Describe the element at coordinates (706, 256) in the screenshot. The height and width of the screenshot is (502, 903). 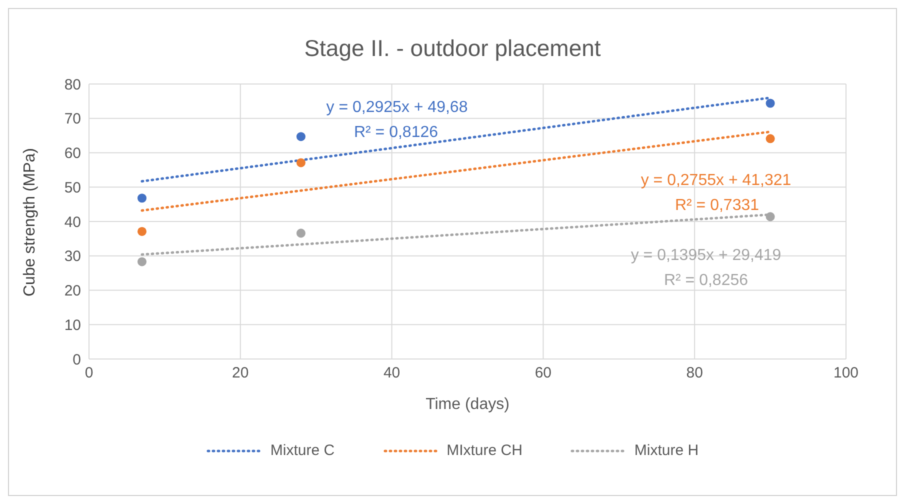
I see `annotation: y = 0,1395x + 29,419` at that location.